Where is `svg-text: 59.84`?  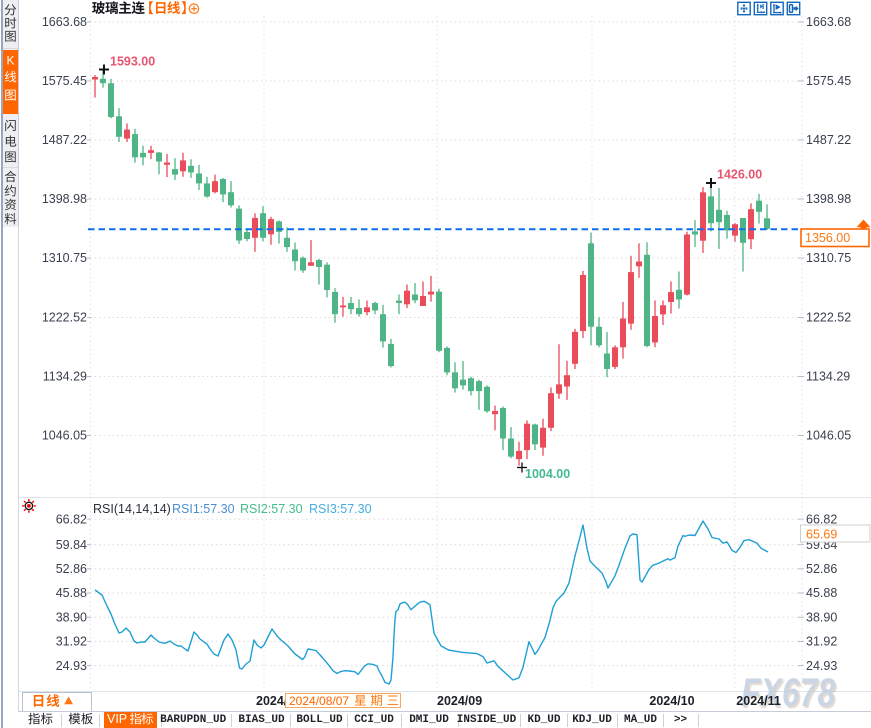 svg-text: 59.84 is located at coordinates (71, 545).